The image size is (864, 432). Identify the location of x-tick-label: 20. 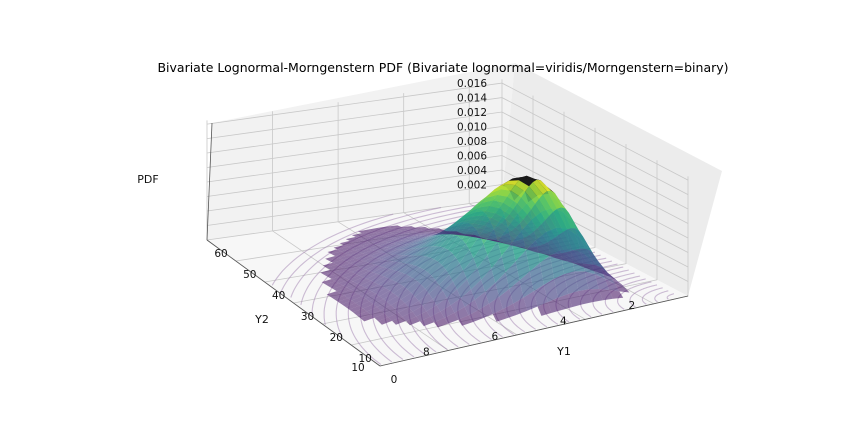
(336, 338).